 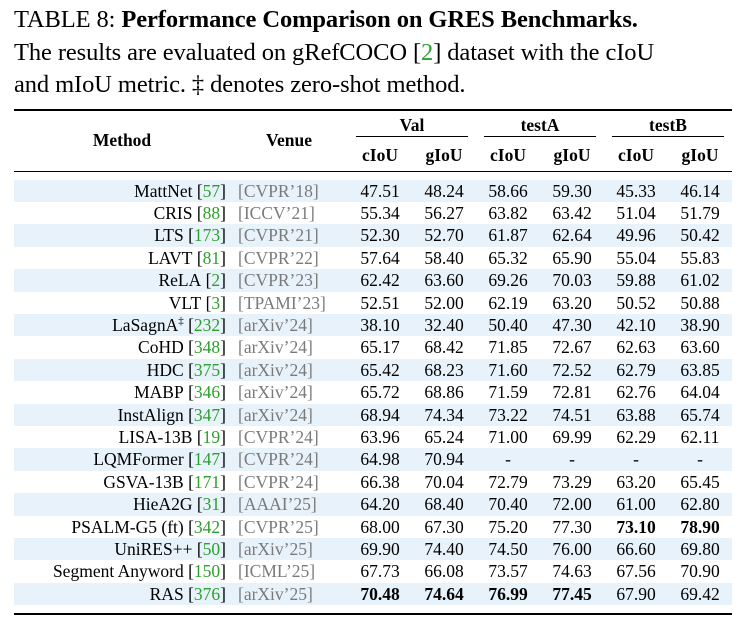 I want to click on metric-value: 73.57, so click(x=508, y=571).